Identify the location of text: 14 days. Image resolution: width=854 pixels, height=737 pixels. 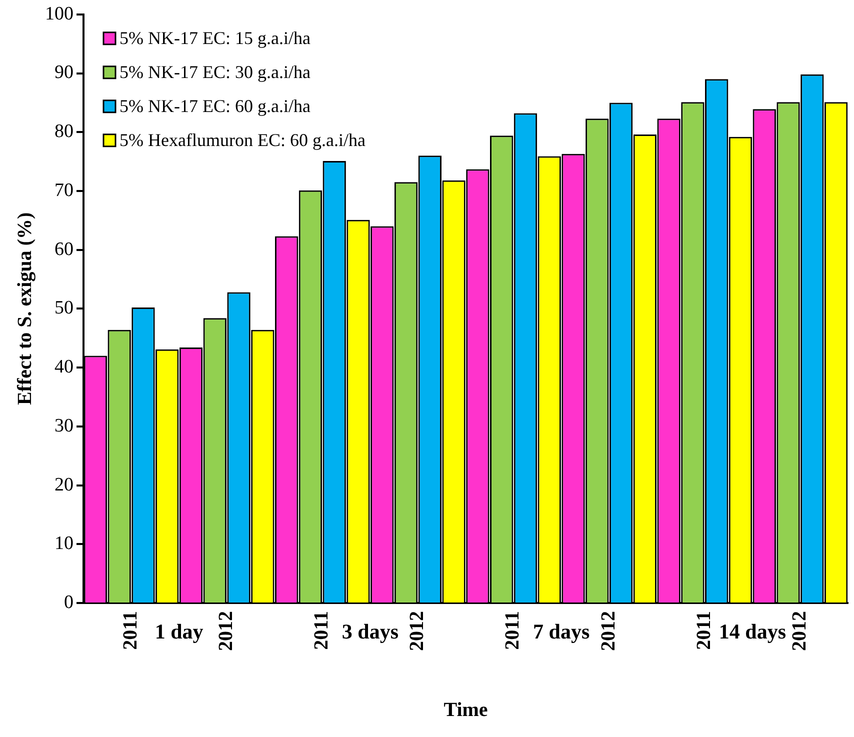
(752, 631).